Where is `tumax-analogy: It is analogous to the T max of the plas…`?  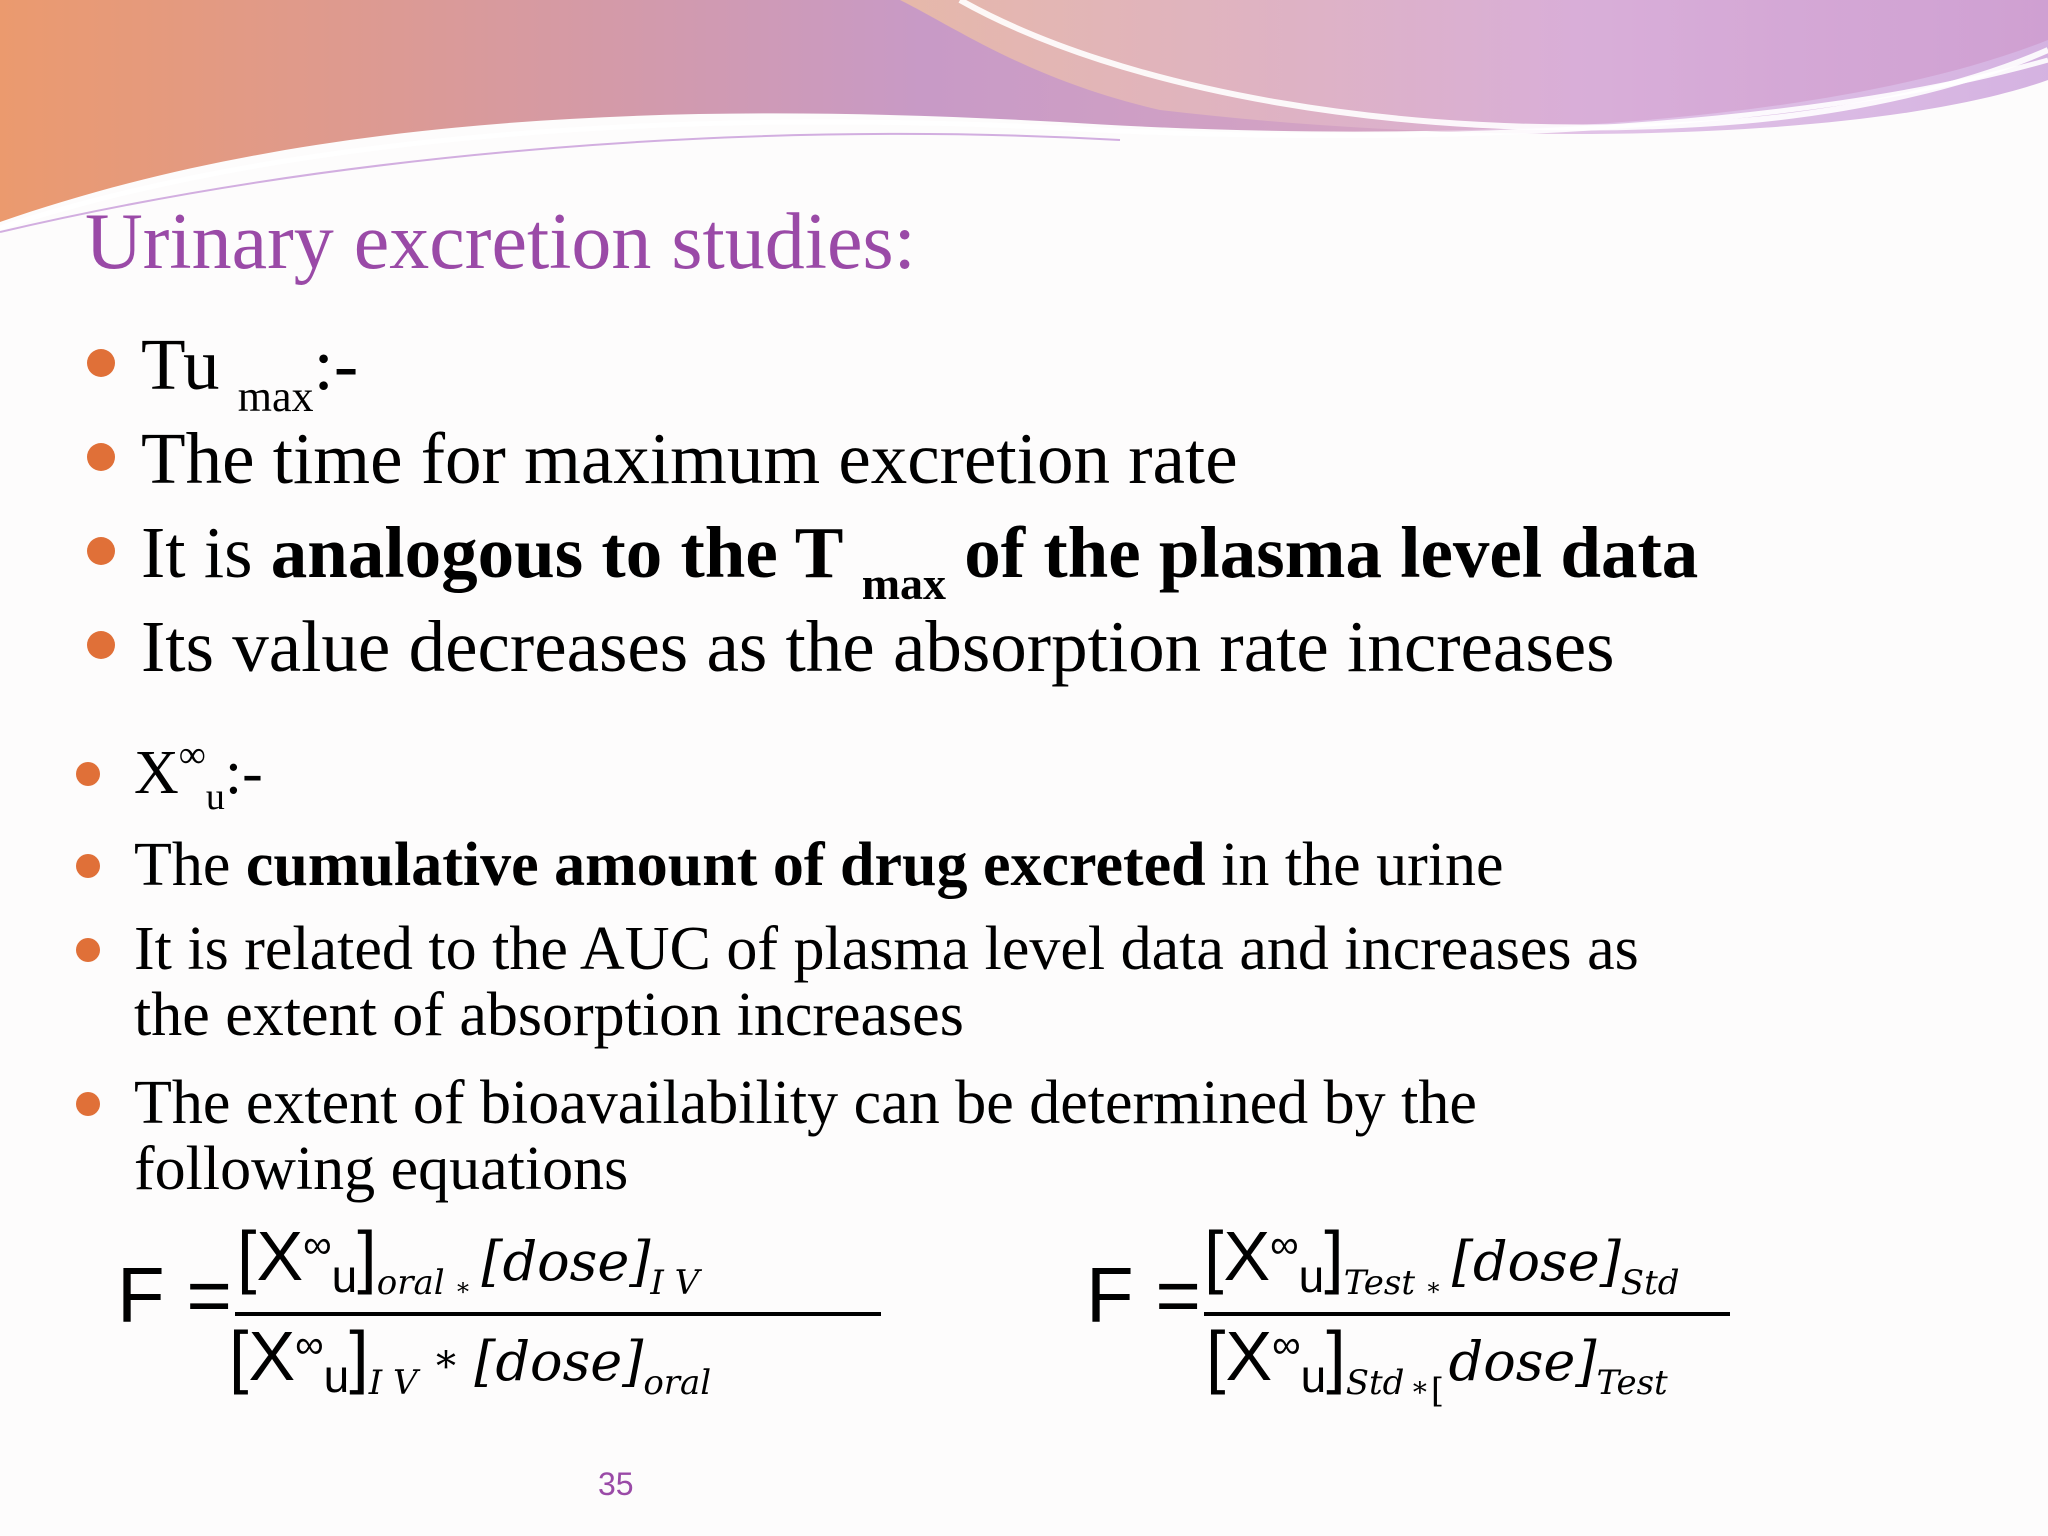 tumax-analogy: It is analogous to the T max of the plas… is located at coordinates (891, 557).